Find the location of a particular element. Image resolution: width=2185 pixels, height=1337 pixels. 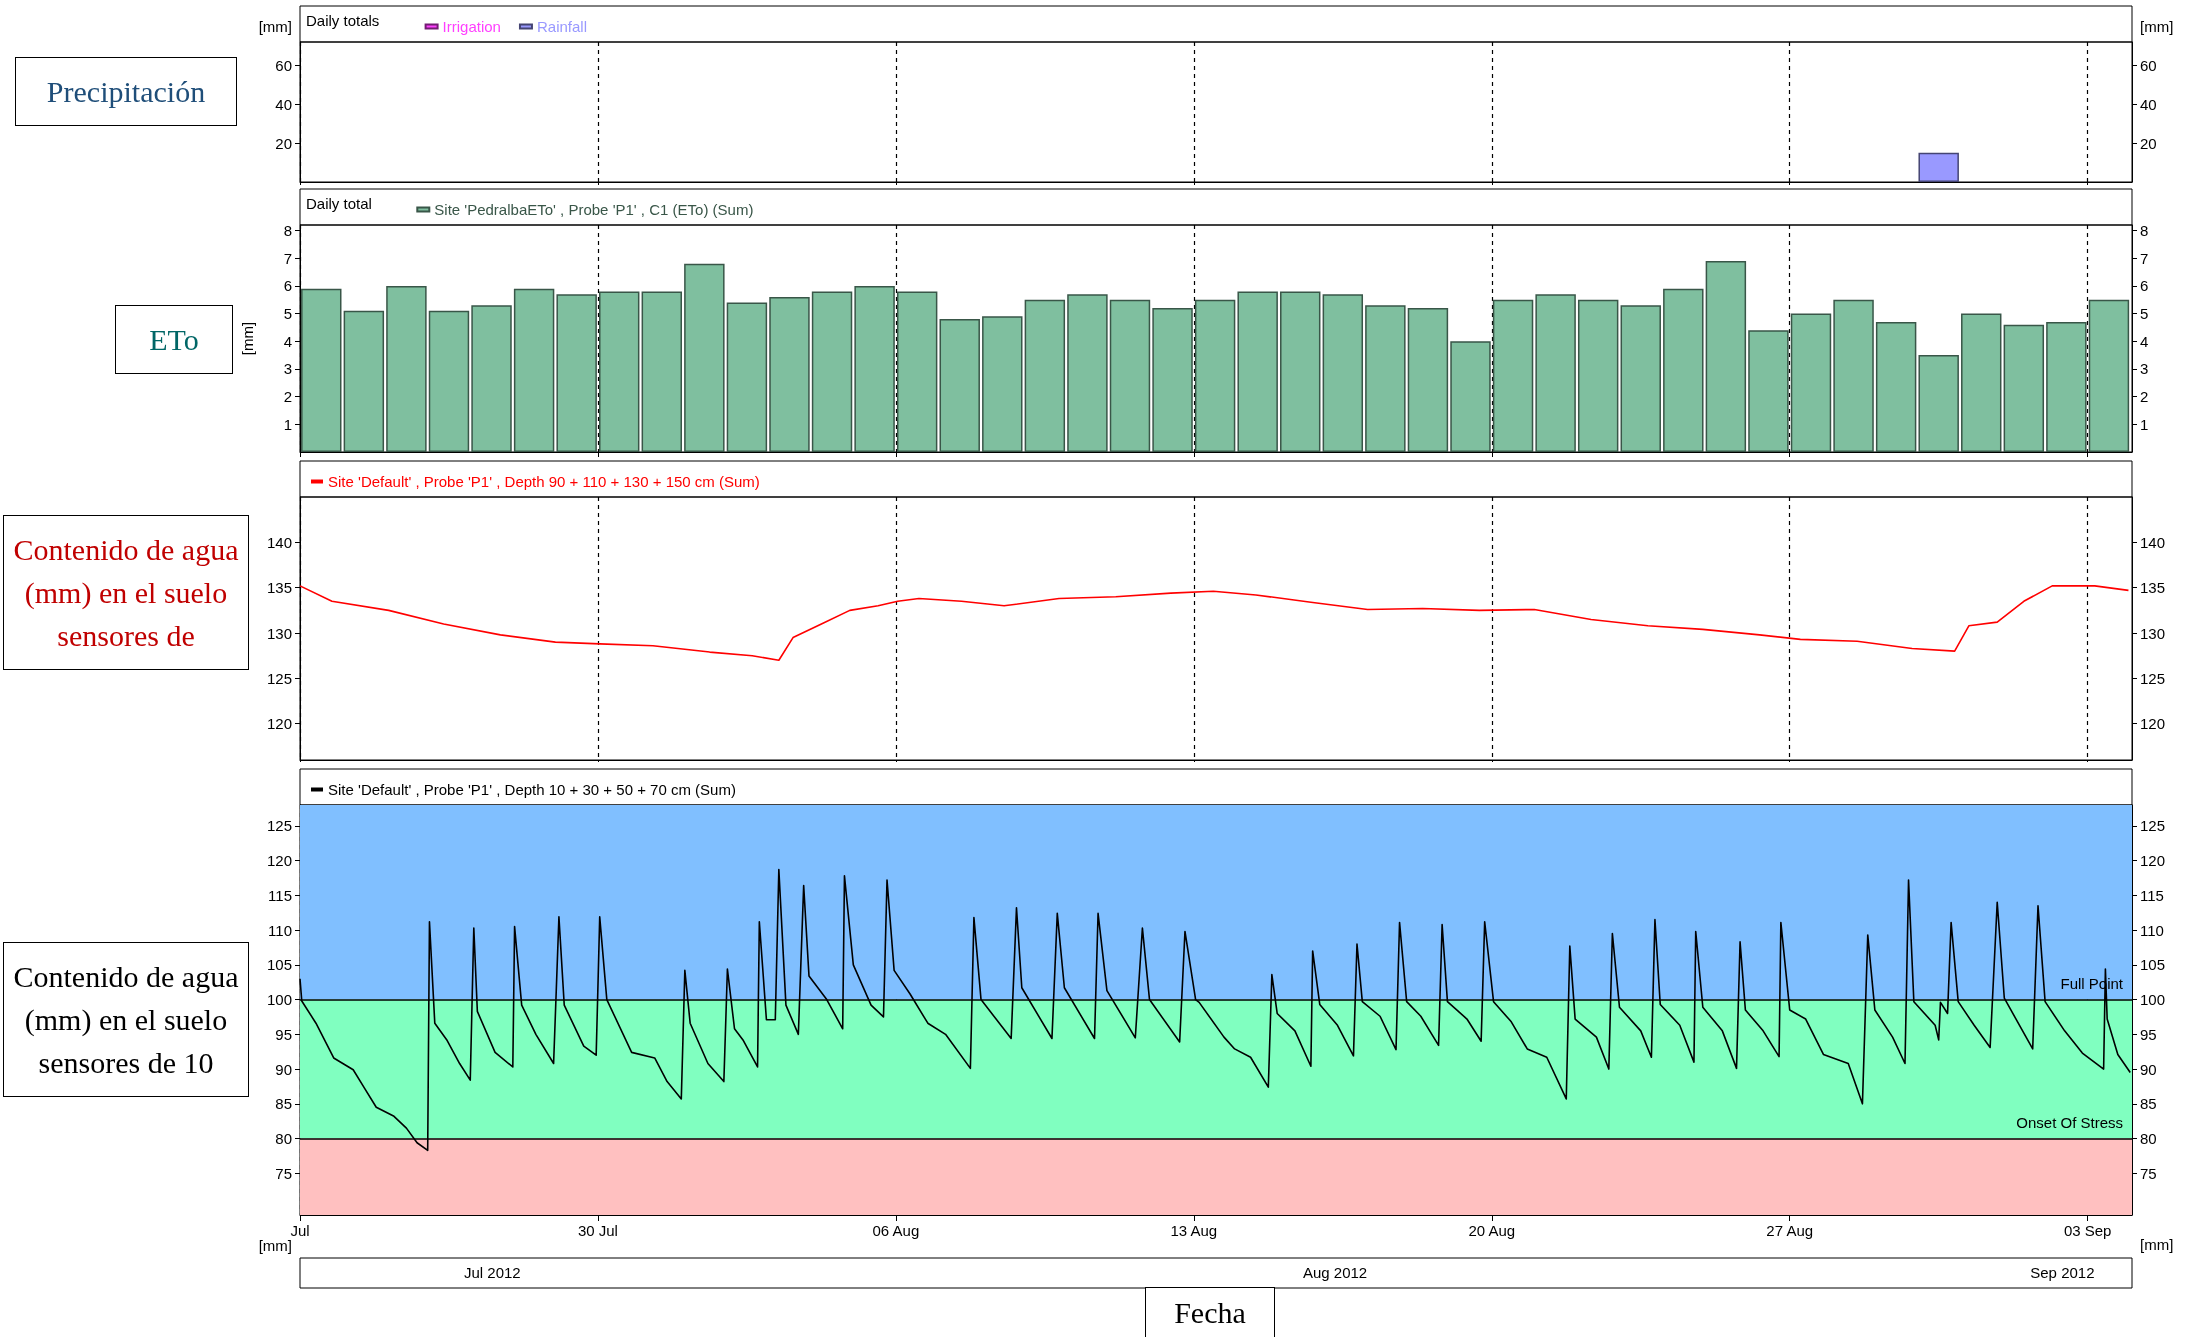

x-tick-label: 27 Aug is located at coordinates (1790, 1230).